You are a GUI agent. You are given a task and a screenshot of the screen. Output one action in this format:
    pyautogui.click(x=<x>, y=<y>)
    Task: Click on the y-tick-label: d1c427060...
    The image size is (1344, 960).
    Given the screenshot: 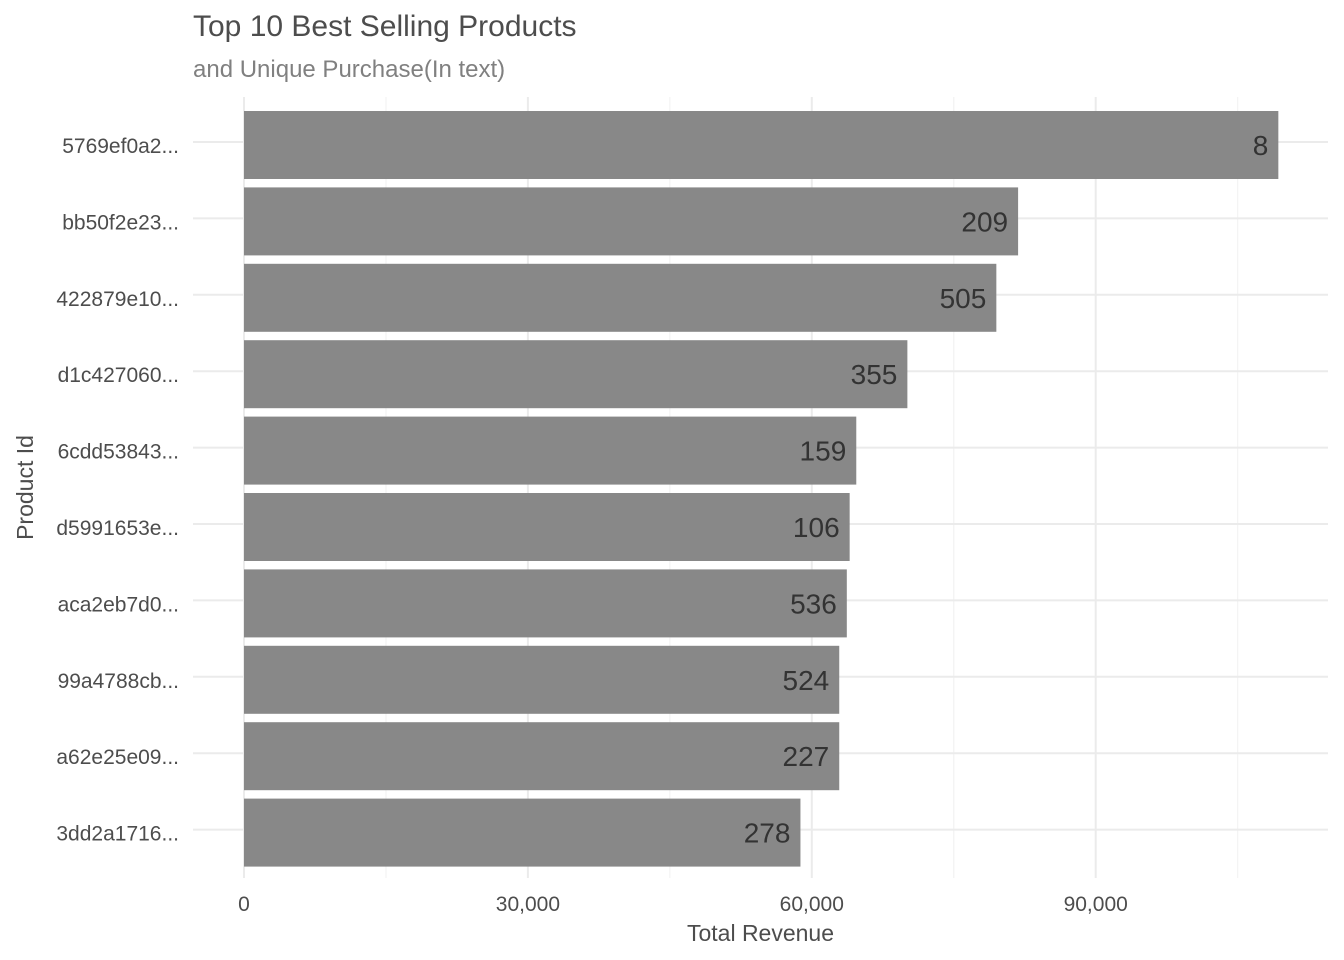 What is the action you would take?
    pyautogui.click(x=118, y=375)
    